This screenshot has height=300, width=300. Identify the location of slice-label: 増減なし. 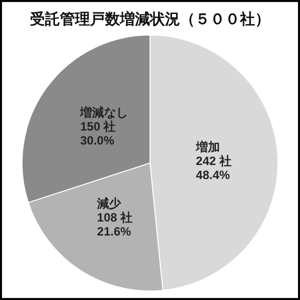
(103, 112).